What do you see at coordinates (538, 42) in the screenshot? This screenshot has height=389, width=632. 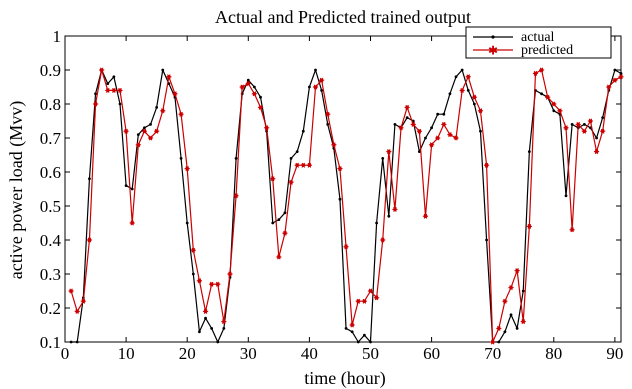 I see `legend-box` at bounding box center [538, 42].